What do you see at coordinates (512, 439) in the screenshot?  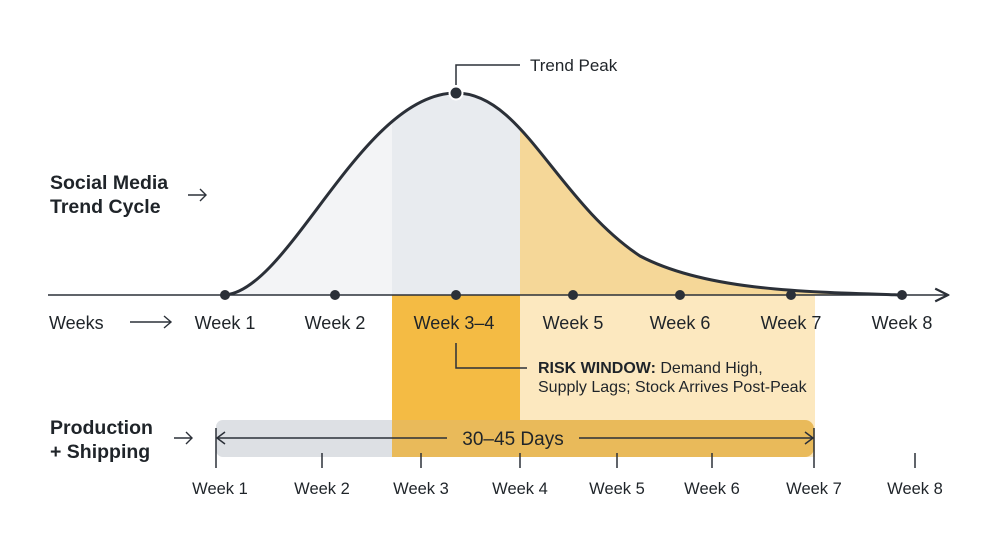 I see `duration-label: 30–45 Days` at bounding box center [512, 439].